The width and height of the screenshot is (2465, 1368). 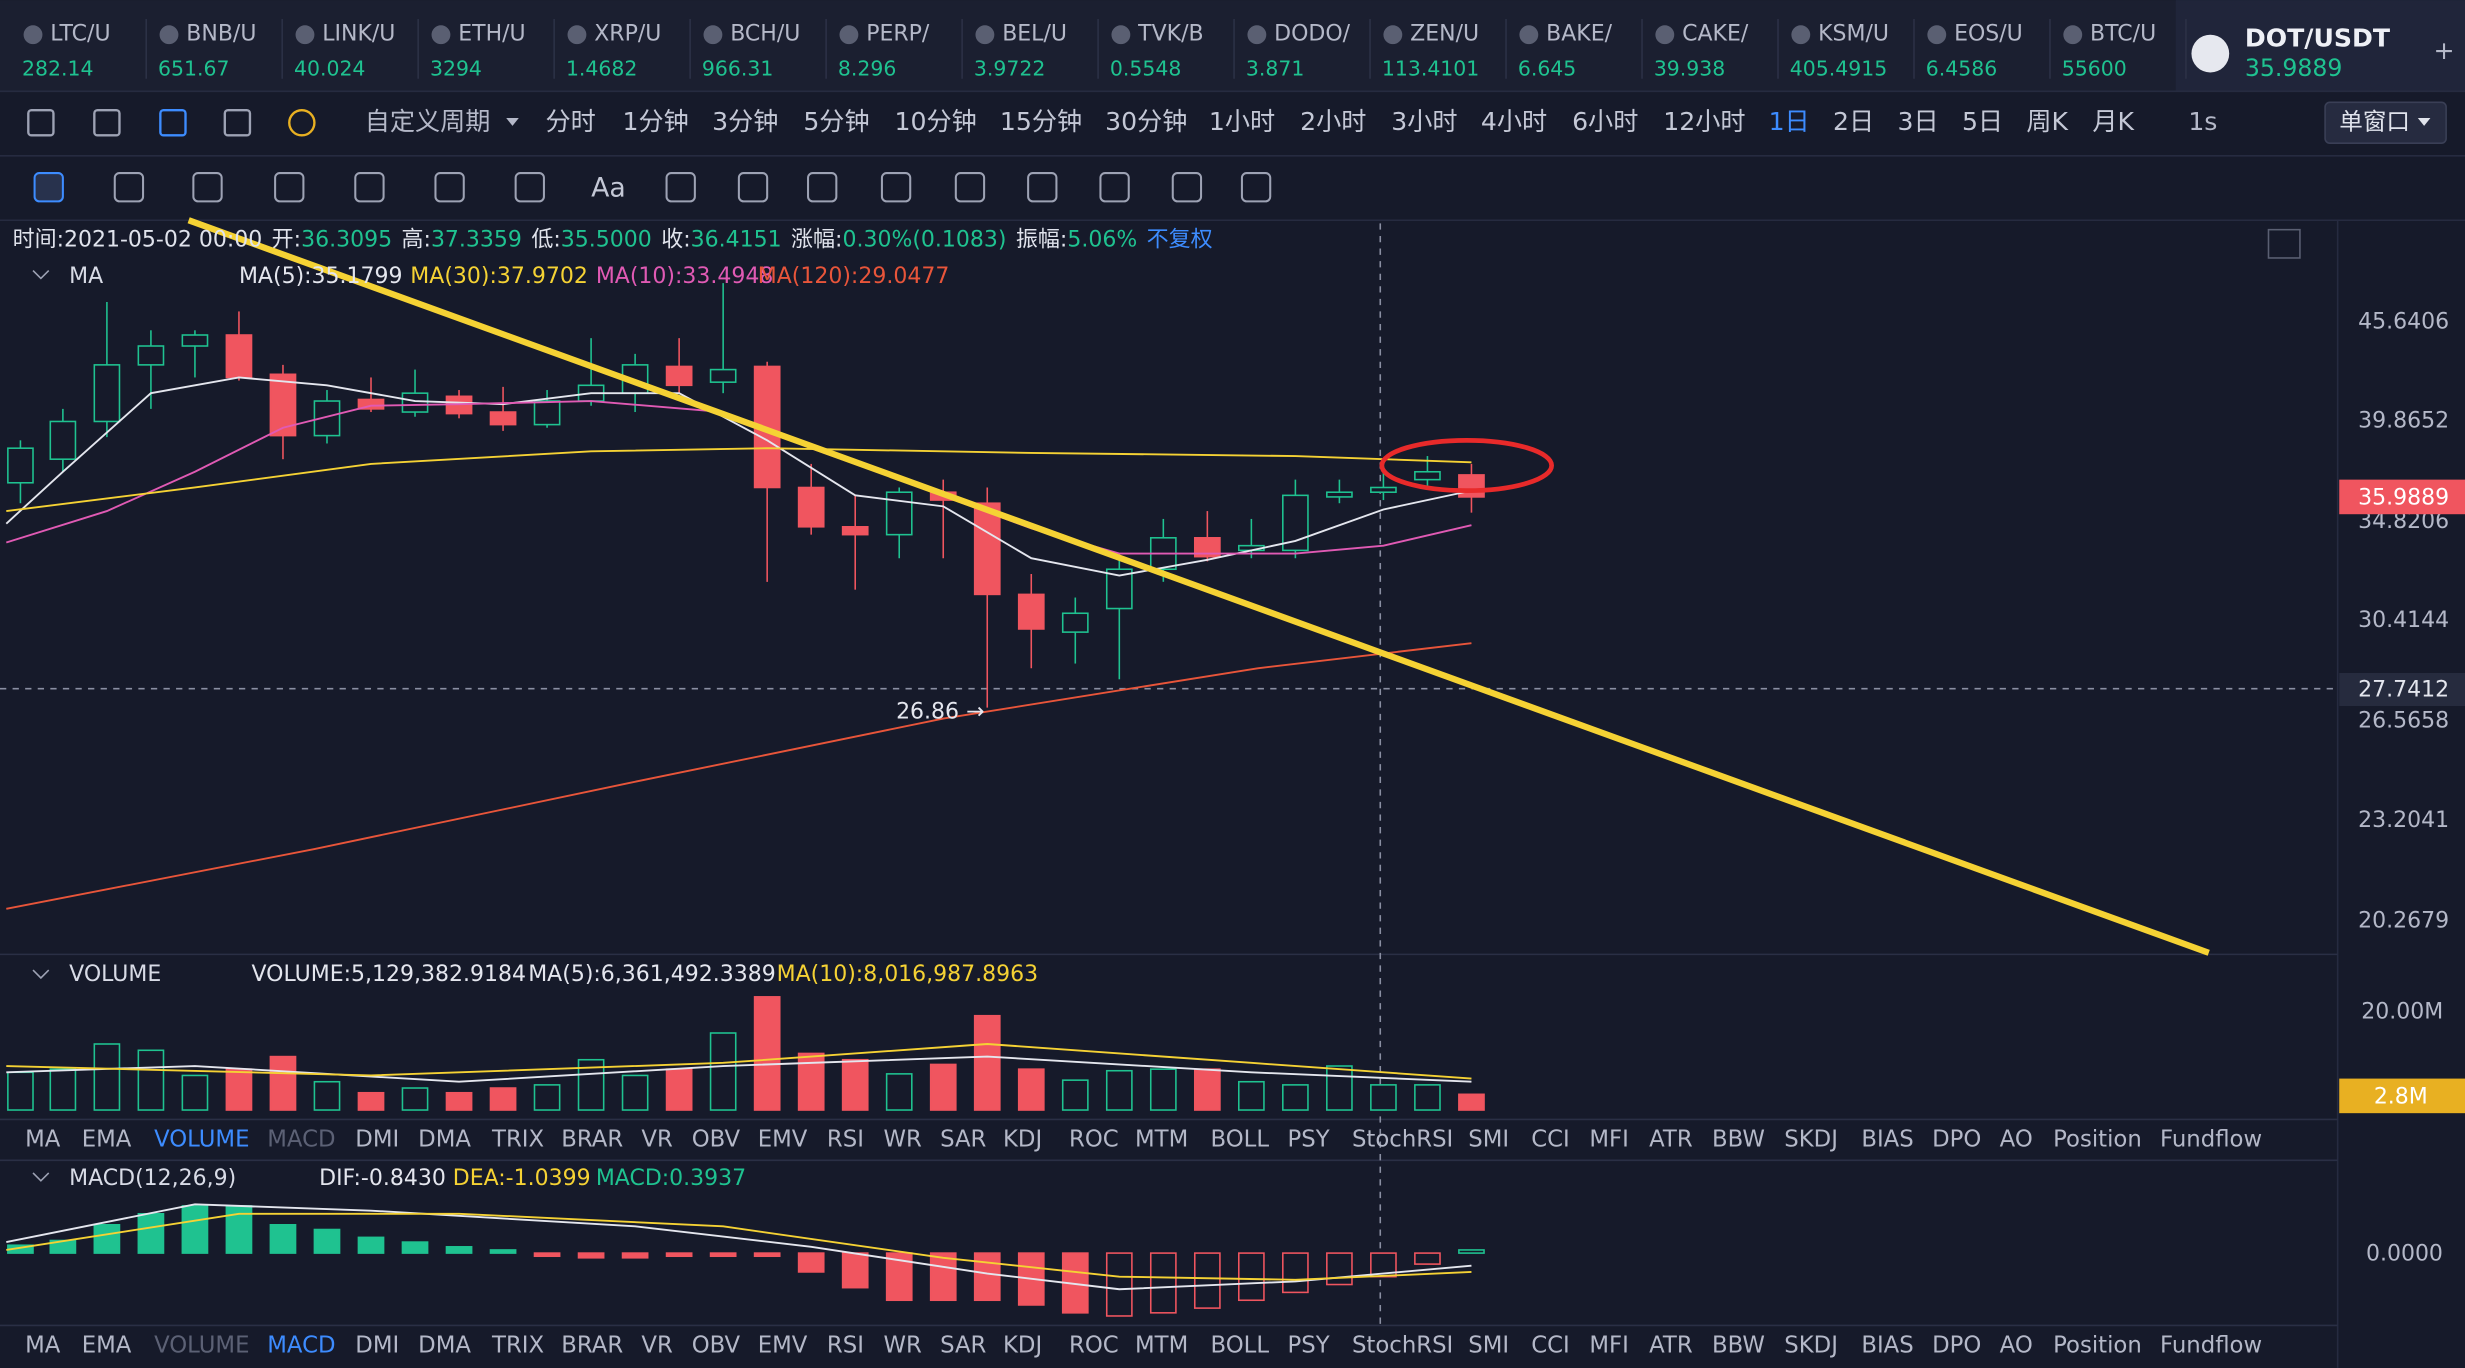 I want to click on timeframe: 4小时, so click(x=1514, y=121).